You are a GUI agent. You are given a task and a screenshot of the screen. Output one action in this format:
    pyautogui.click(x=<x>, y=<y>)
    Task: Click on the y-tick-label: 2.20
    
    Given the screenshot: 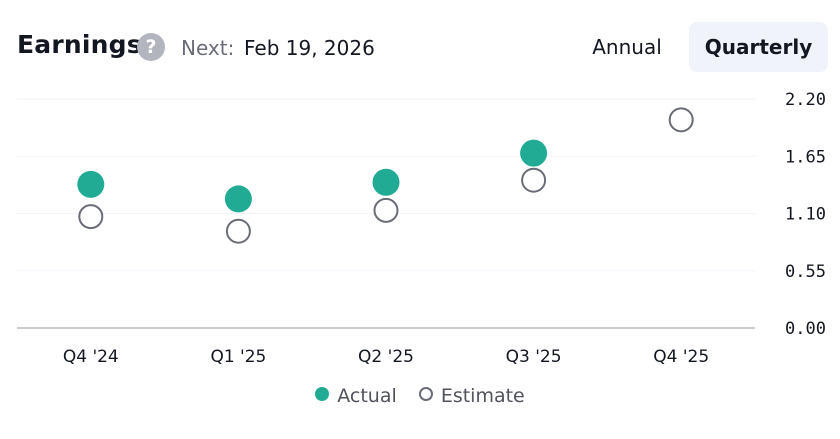 What is the action you would take?
    pyautogui.click(x=805, y=100)
    